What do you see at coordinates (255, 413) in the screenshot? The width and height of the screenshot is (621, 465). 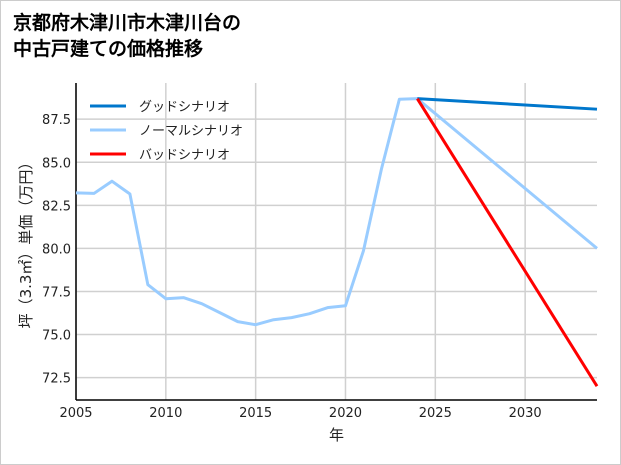 I see `x-tick-label: 2015` at bounding box center [255, 413].